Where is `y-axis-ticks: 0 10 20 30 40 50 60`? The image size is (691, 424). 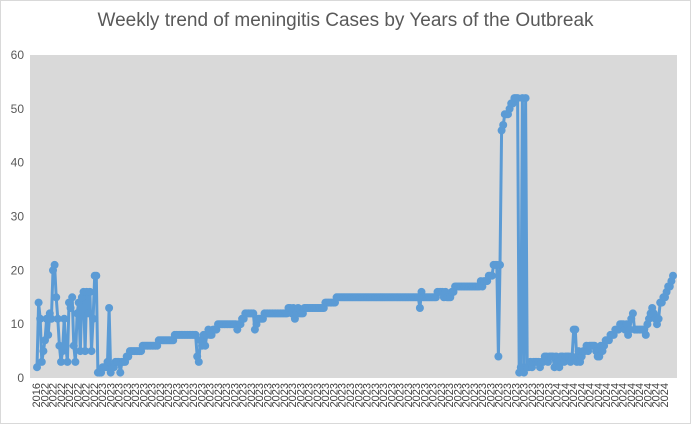 y-axis-ticks: 0 10 20 30 40 50 60 is located at coordinates (18, 216).